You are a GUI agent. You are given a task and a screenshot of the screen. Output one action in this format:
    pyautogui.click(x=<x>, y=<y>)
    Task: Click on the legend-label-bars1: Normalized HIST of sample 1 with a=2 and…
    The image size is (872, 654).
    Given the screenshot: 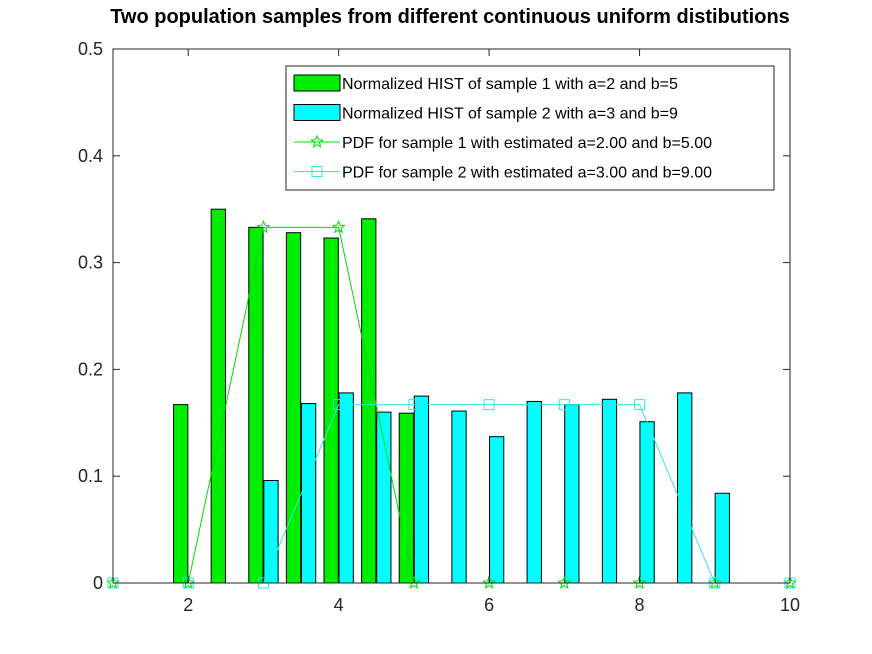 What is the action you would take?
    pyautogui.click(x=510, y=84)
    